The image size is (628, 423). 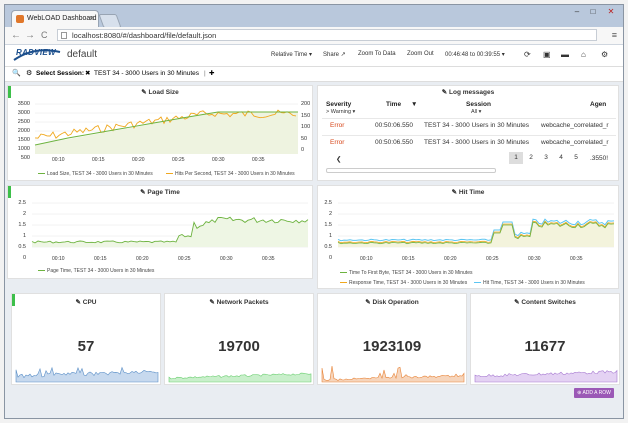 What do you see at coordinates (598, 104) in the screenshot?
I see `col-agent: Agen` at bounding box center [598, 104].